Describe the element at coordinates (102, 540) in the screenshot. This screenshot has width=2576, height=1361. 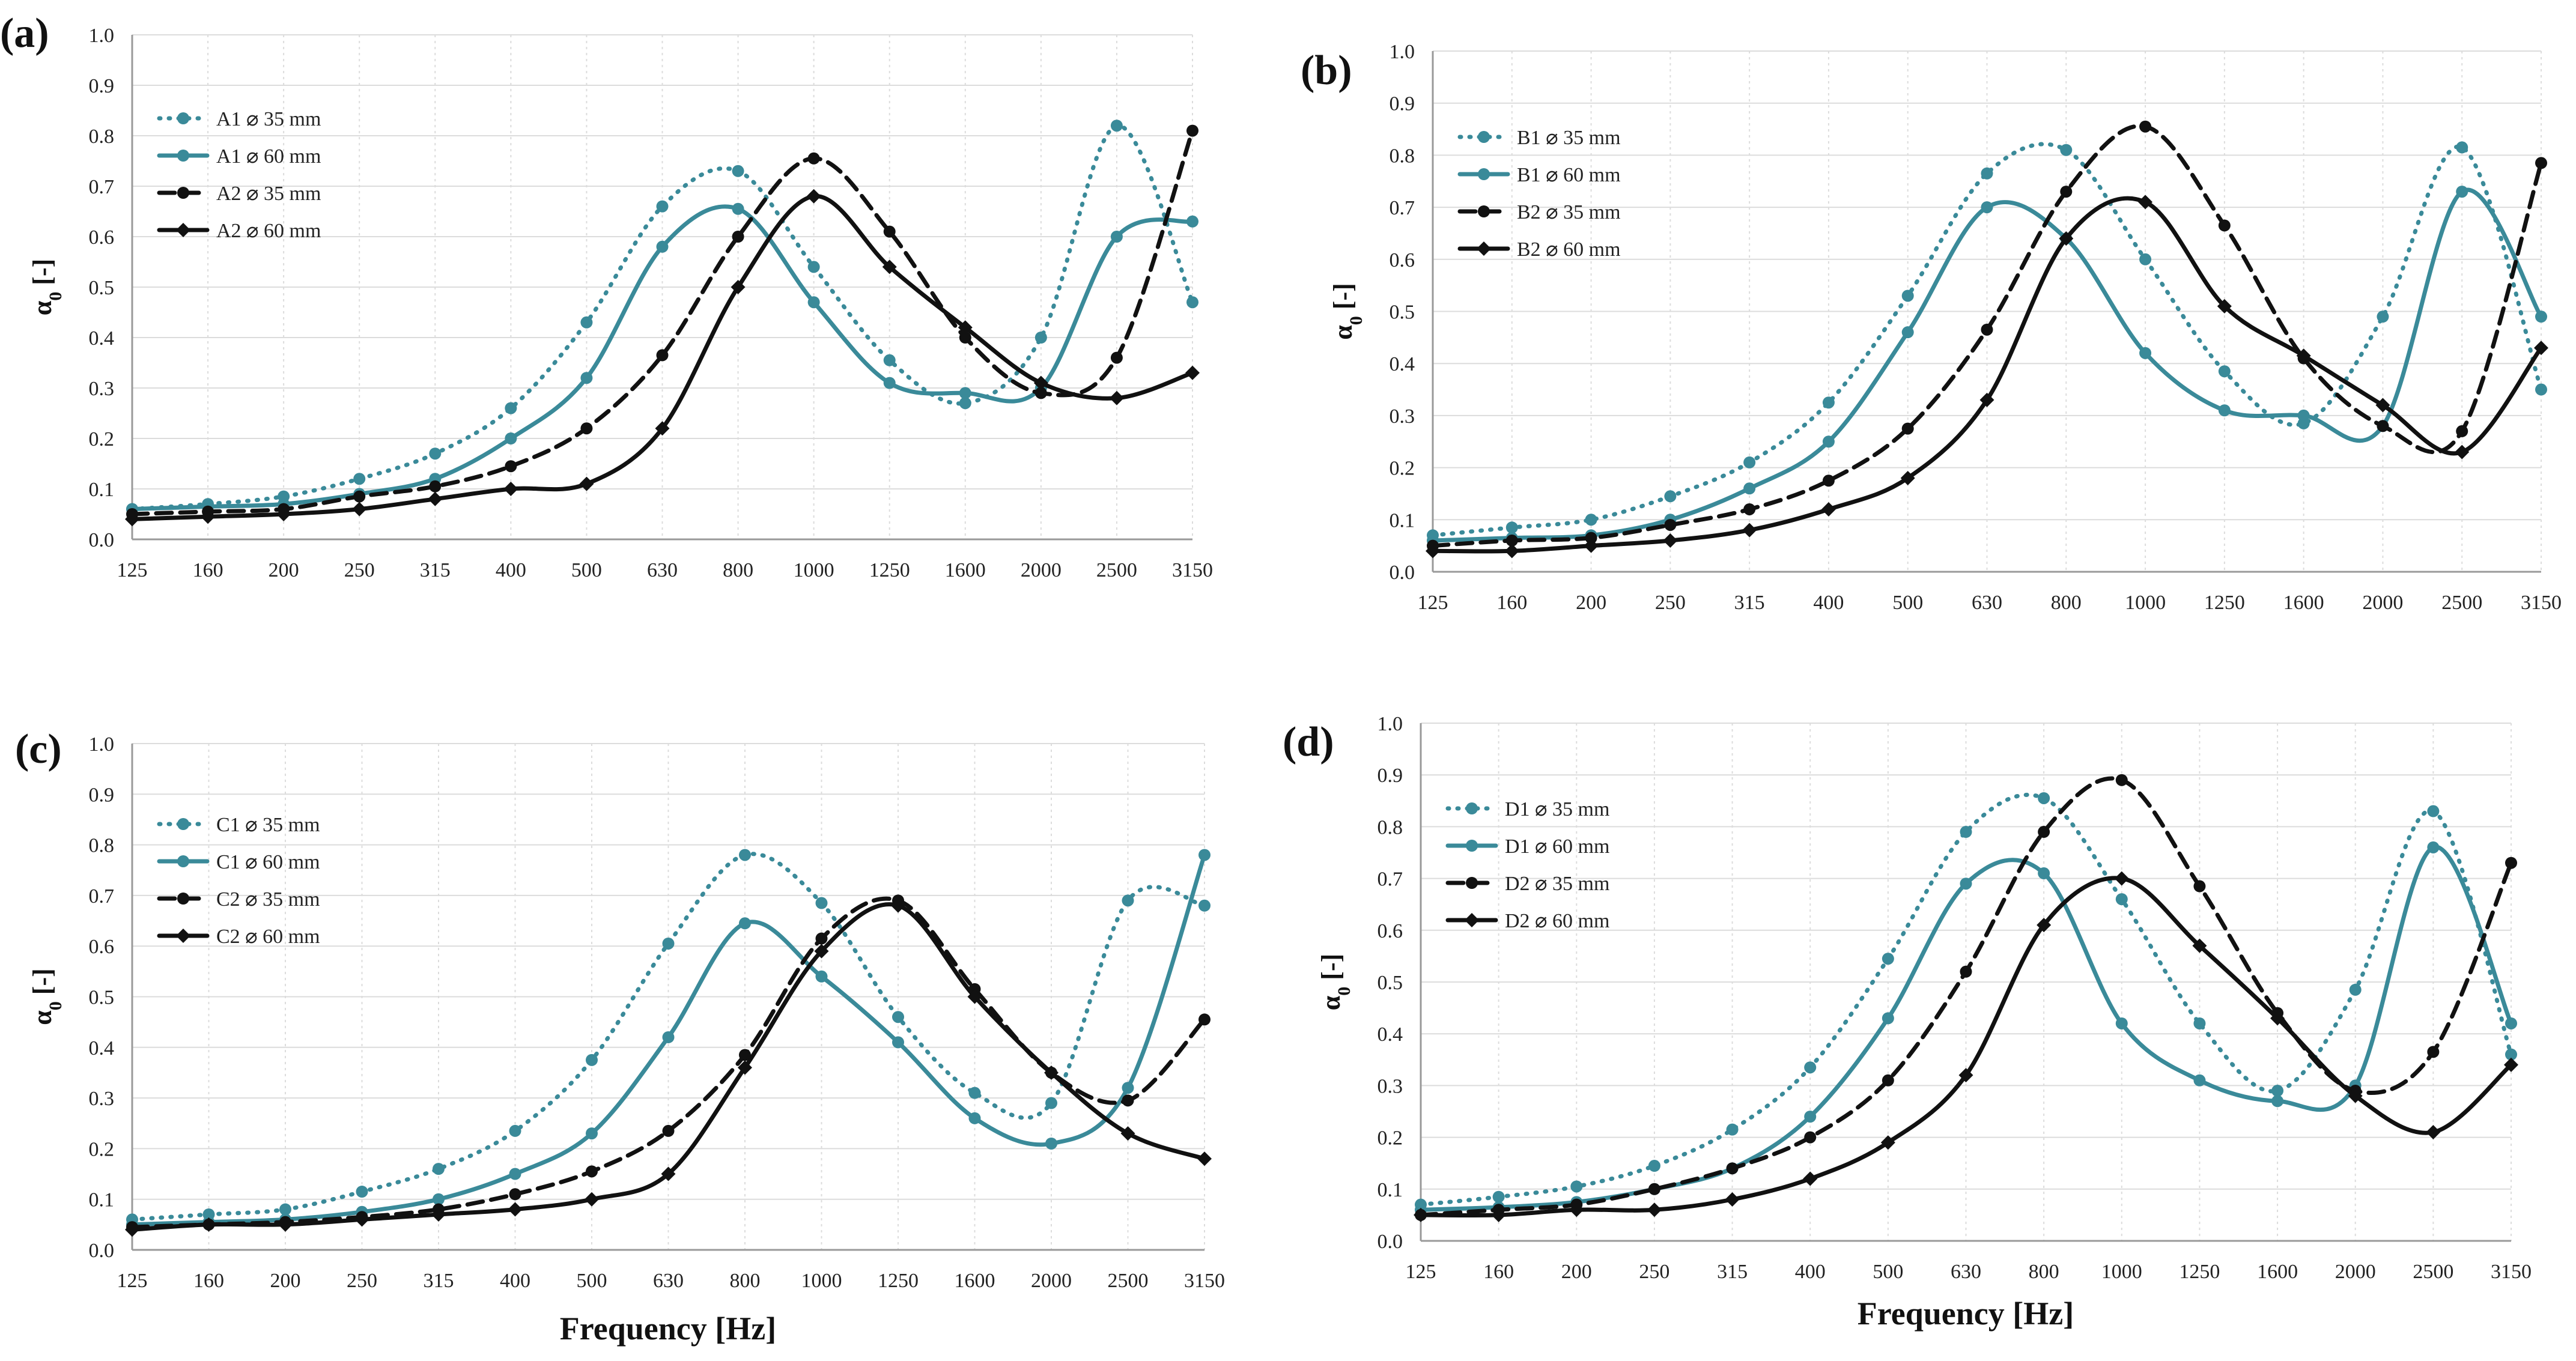
I see `y-tick-label: 0.0` at that location.